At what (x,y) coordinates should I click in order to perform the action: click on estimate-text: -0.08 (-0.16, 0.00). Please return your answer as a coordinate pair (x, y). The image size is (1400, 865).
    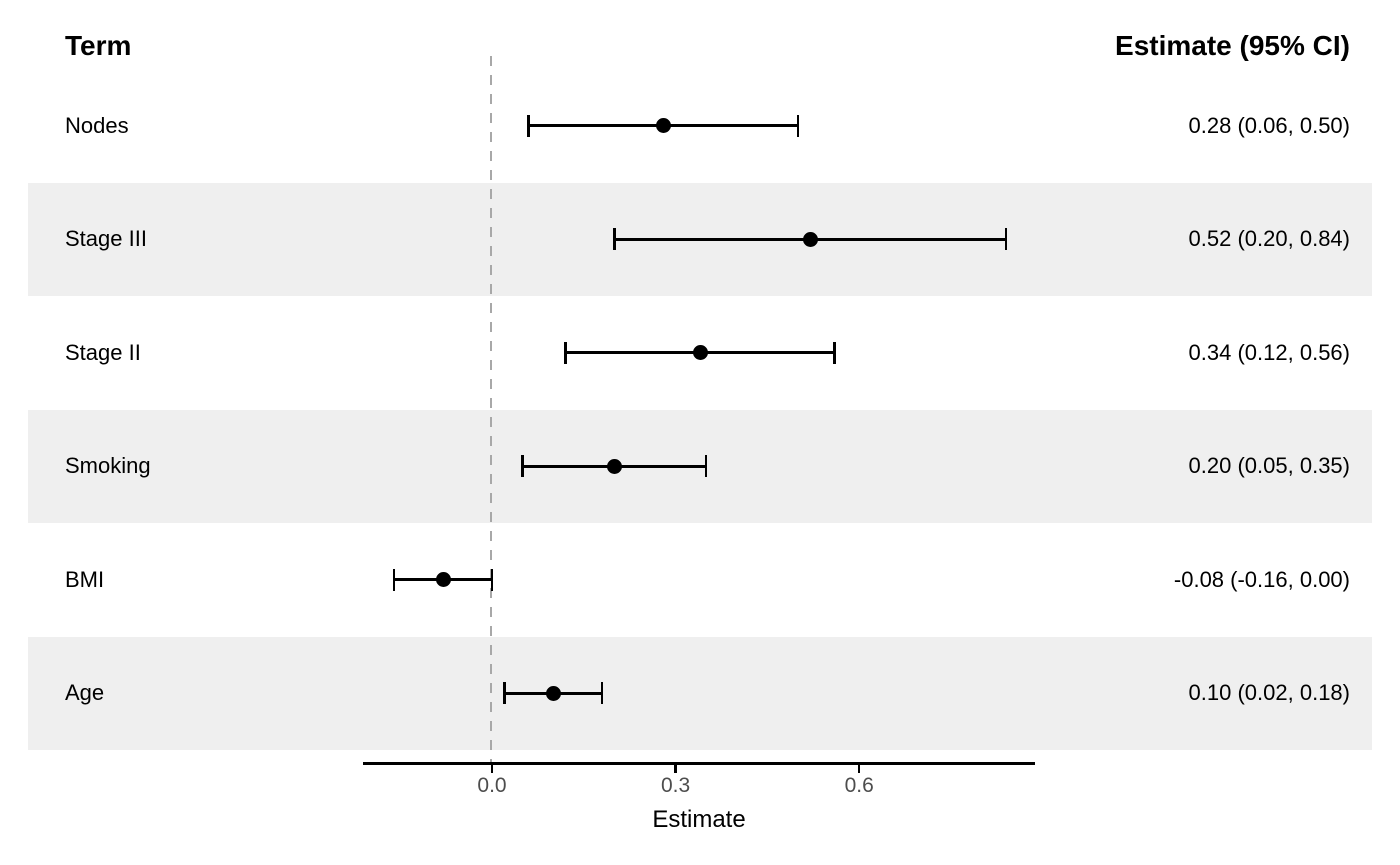
    Looking at the image, I should click on (1261, 579).